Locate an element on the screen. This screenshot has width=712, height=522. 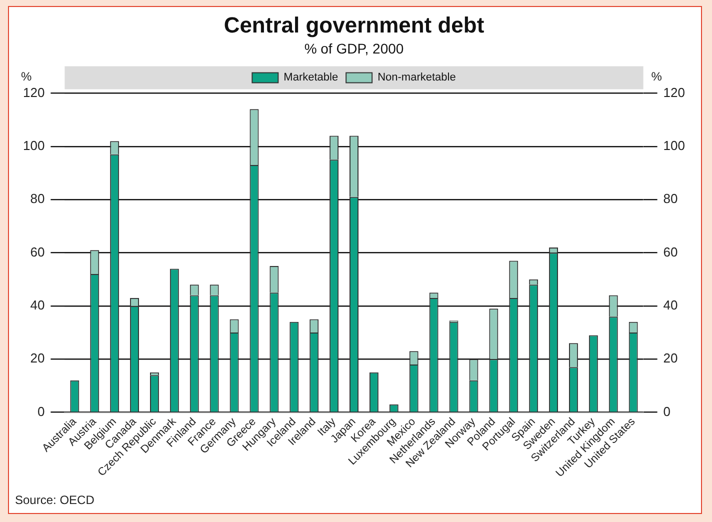
y2-tick-label: 0 is located at coordinates (667, 411).